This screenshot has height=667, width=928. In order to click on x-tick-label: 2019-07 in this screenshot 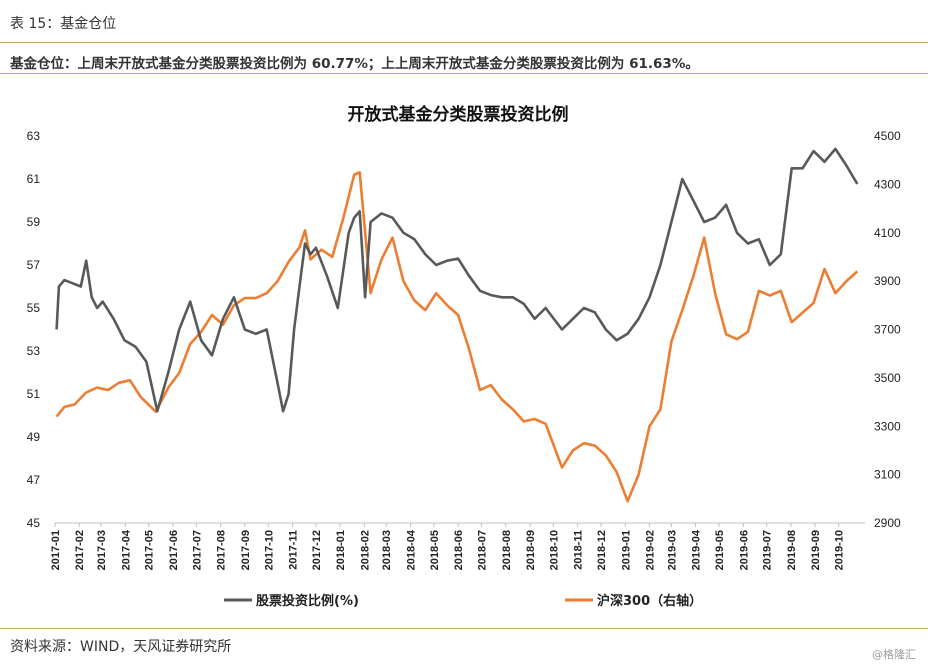, I will do `click(768, 550)`.